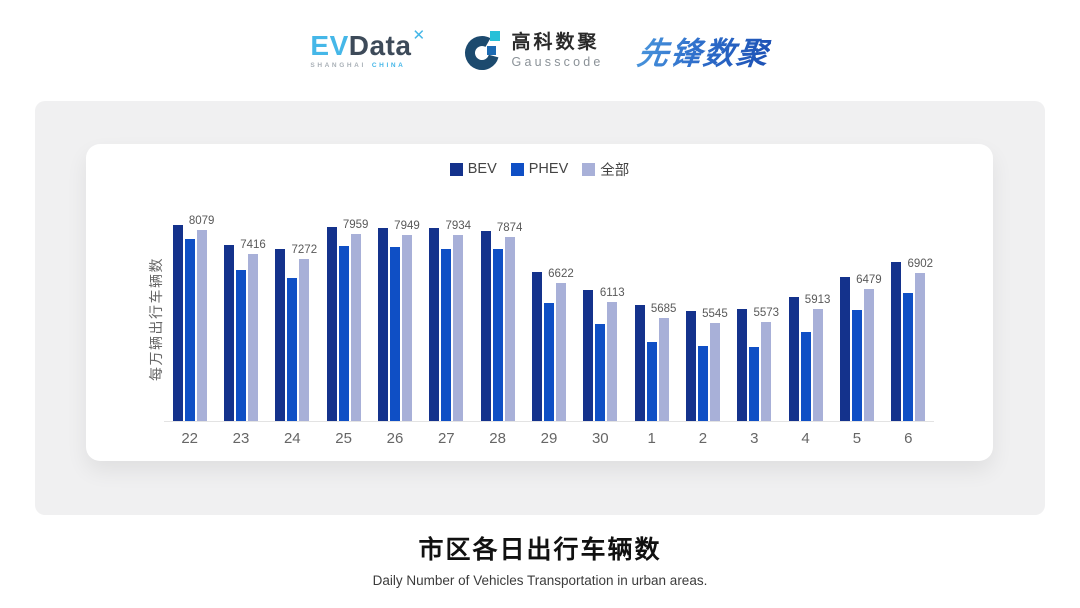  Describe the element at coordinates (355, 225) in the screenshot. I see `bar-value-label: 7959` at that location.